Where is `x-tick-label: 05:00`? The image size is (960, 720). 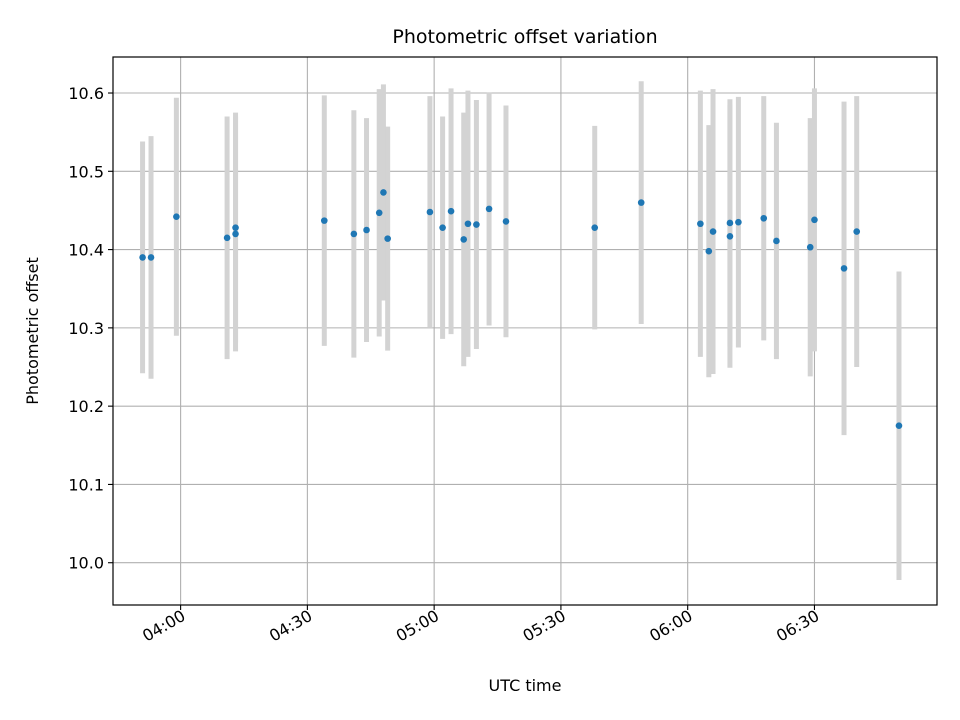 x-tick-label: 05:00 is located at coordinates (417, 626).